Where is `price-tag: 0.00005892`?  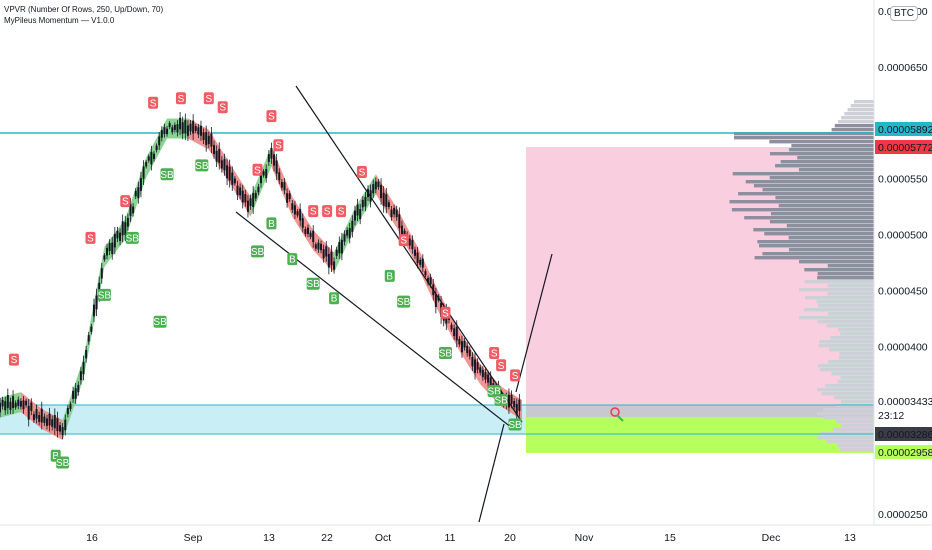
price-tag: 0.00005892 is located at coordinates (903, 129).